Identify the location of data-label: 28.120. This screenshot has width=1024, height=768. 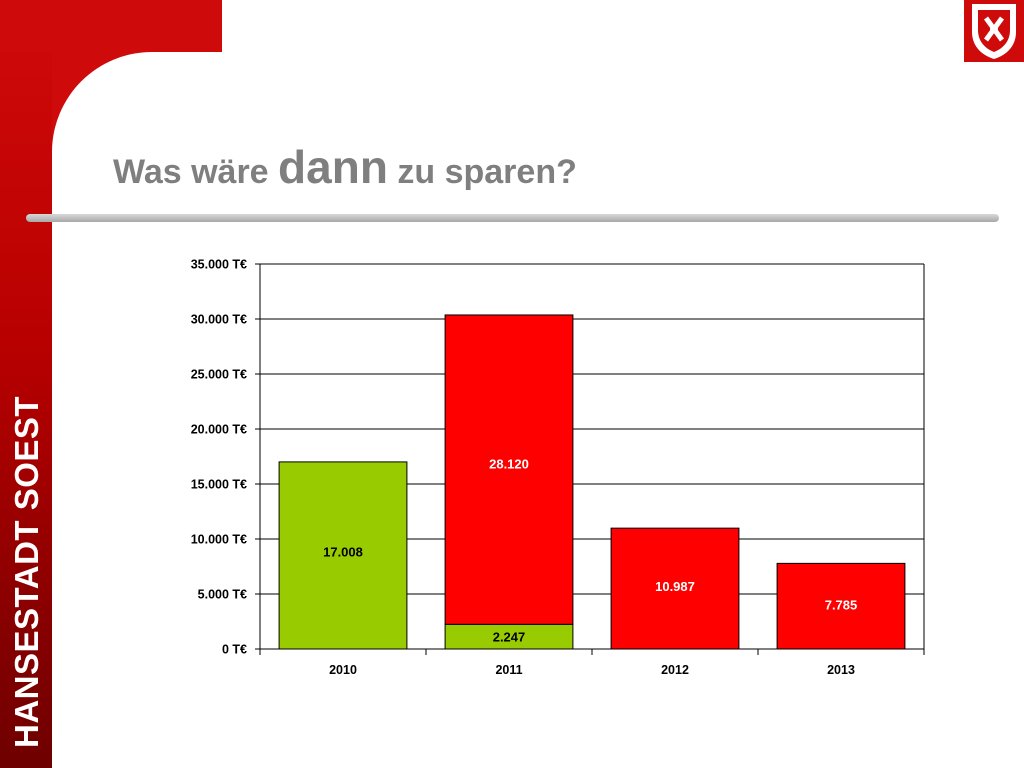
(509, 463).